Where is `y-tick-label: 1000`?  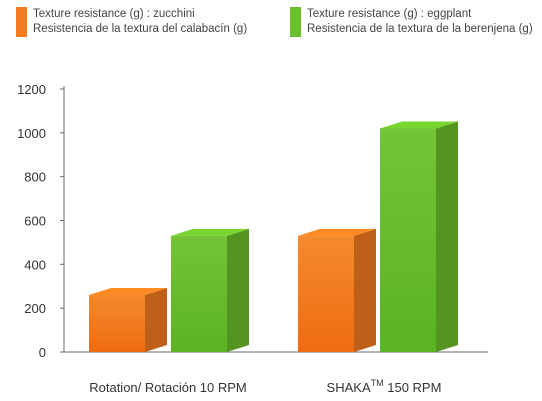 y-tick-label: 1000 is located at coordinates (31, 133).